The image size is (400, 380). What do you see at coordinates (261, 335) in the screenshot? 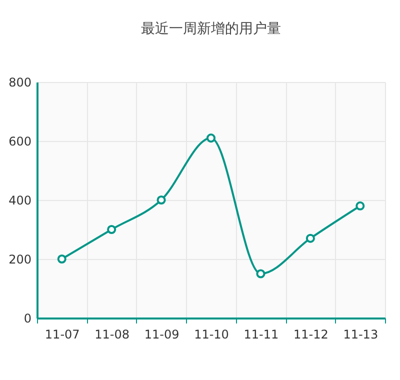
I see `x-tick-label: 11-11` at bounding box center [261, 335].